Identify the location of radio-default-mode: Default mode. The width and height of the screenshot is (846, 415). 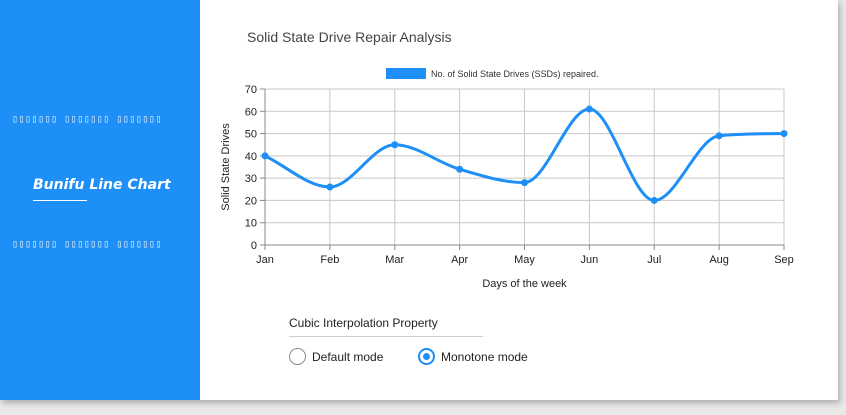
(336, 356).